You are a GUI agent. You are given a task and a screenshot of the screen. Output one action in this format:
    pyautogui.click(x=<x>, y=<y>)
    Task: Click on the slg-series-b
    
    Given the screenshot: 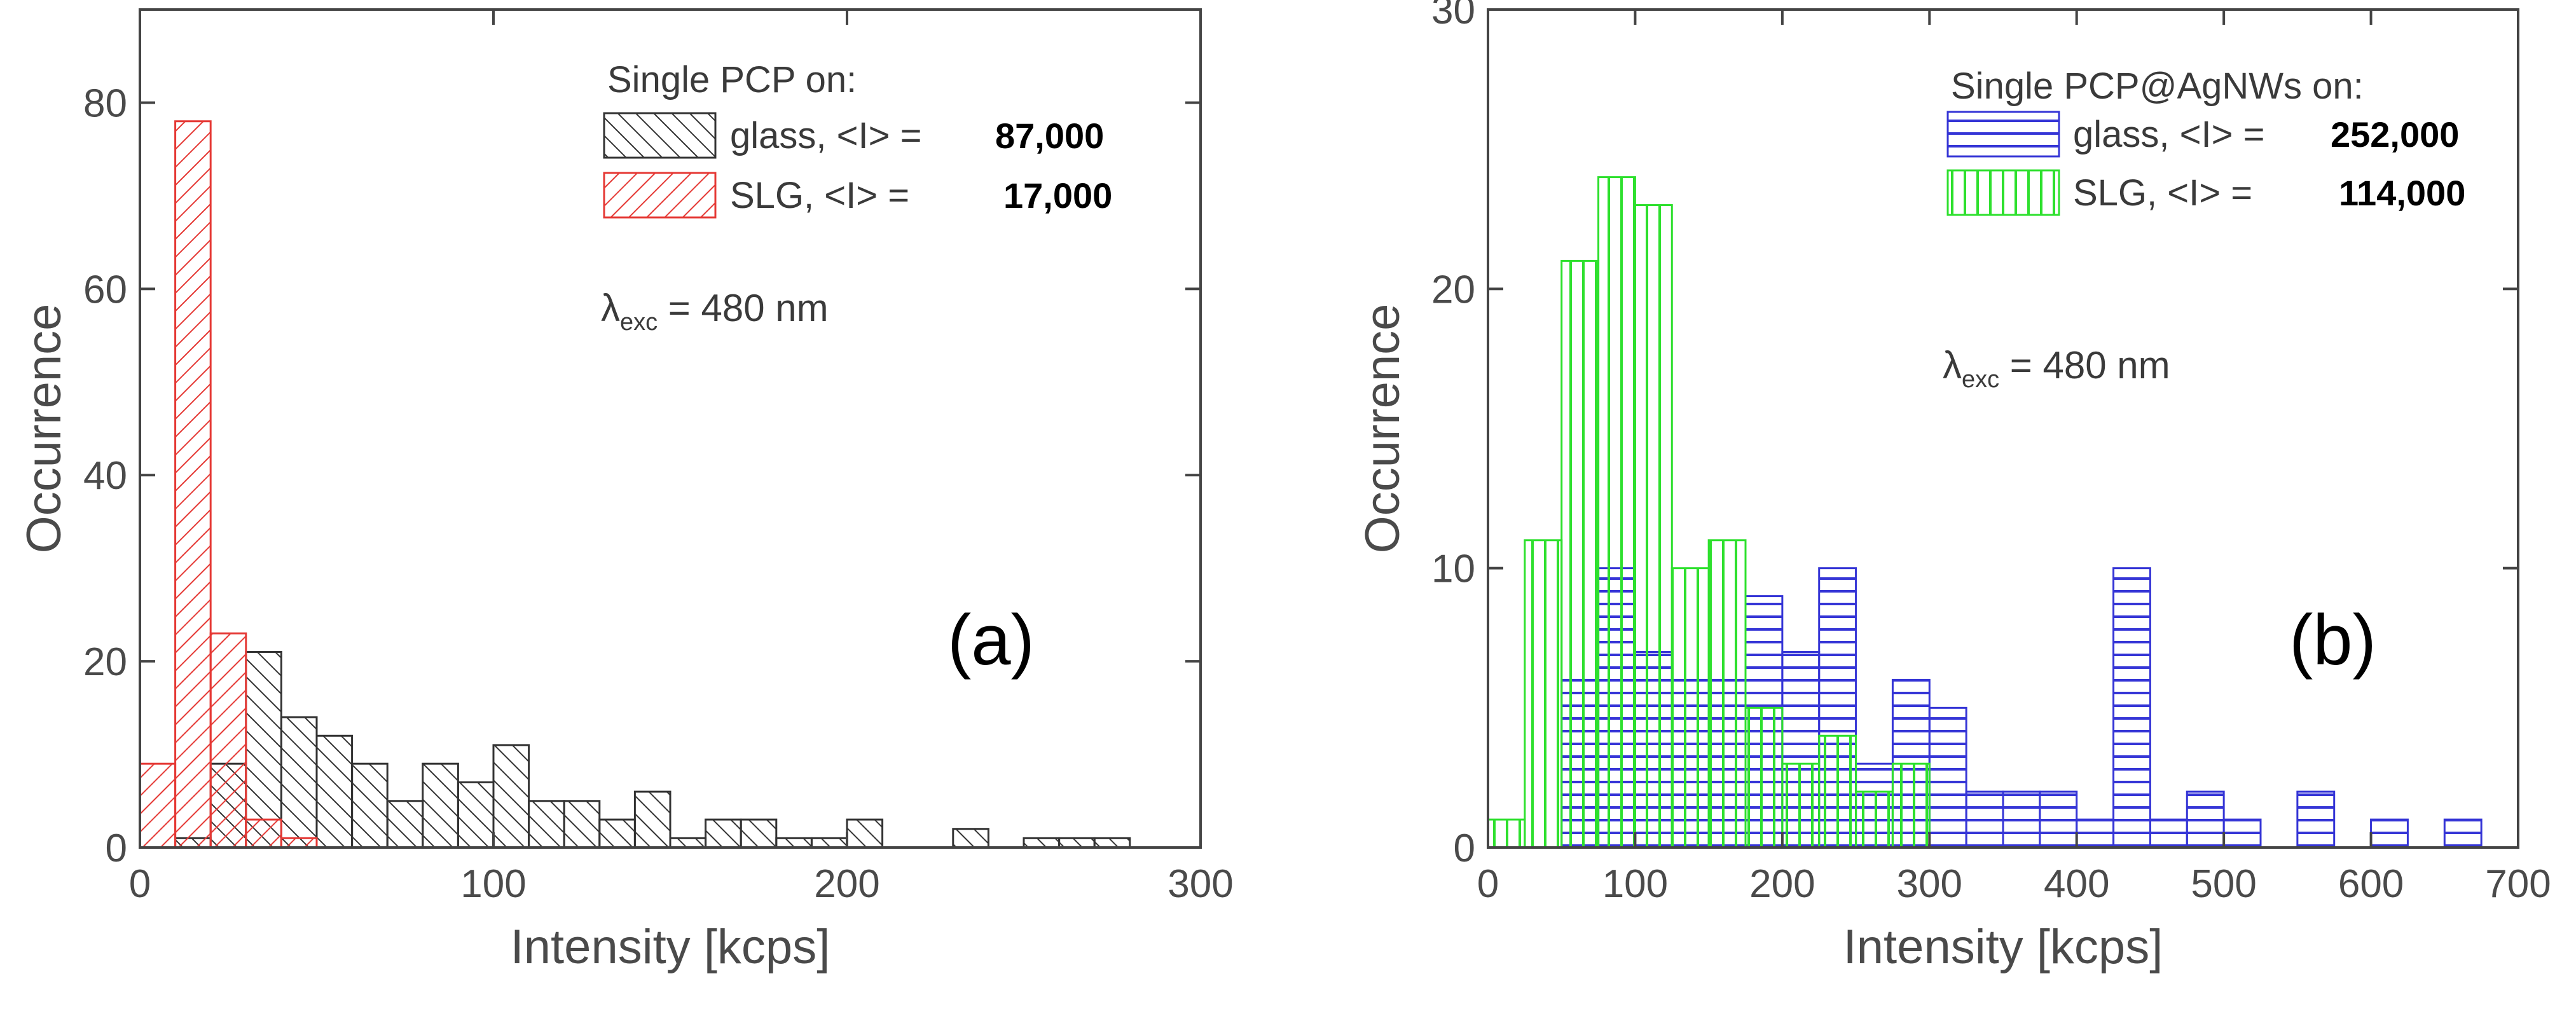 What is the action you would take?
    pyautogui.click(x=1709, y=512)
    